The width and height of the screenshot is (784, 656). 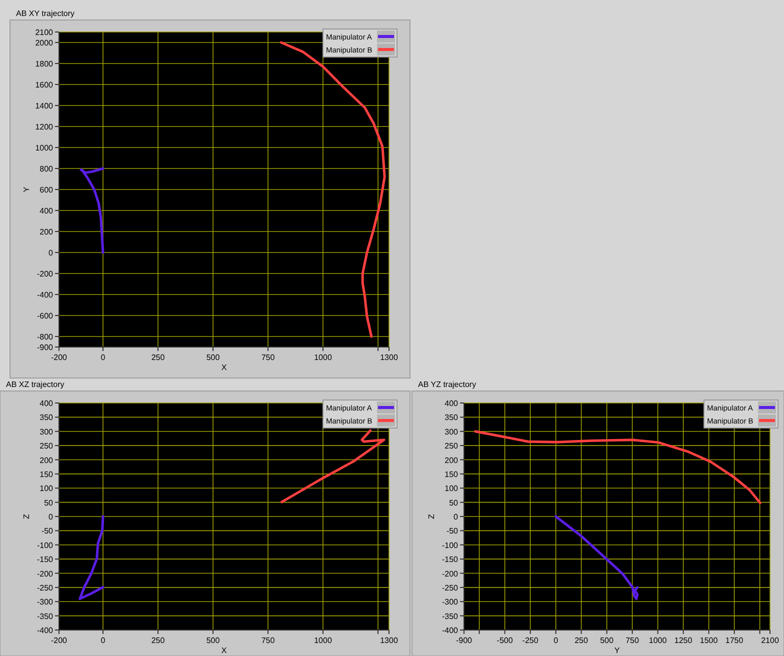 What do you see at coordinates (44, 43) in the screenshot?
I see `y-tick-label: 2000` at bounding box center [44, 43].